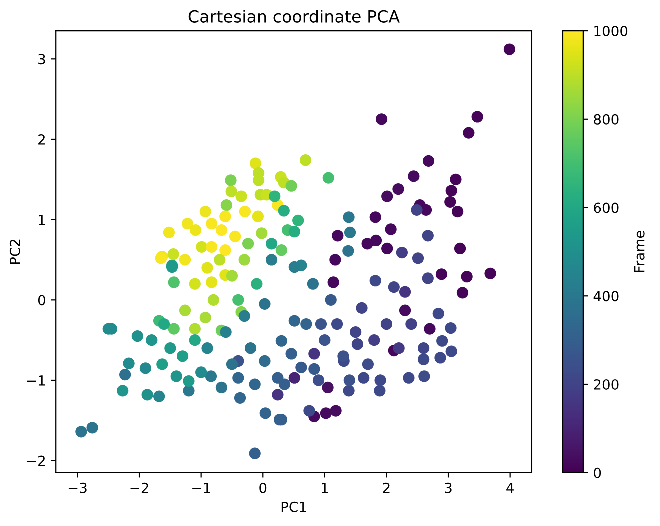  I want to click on color-bar-label: 200, so click(606, 384).